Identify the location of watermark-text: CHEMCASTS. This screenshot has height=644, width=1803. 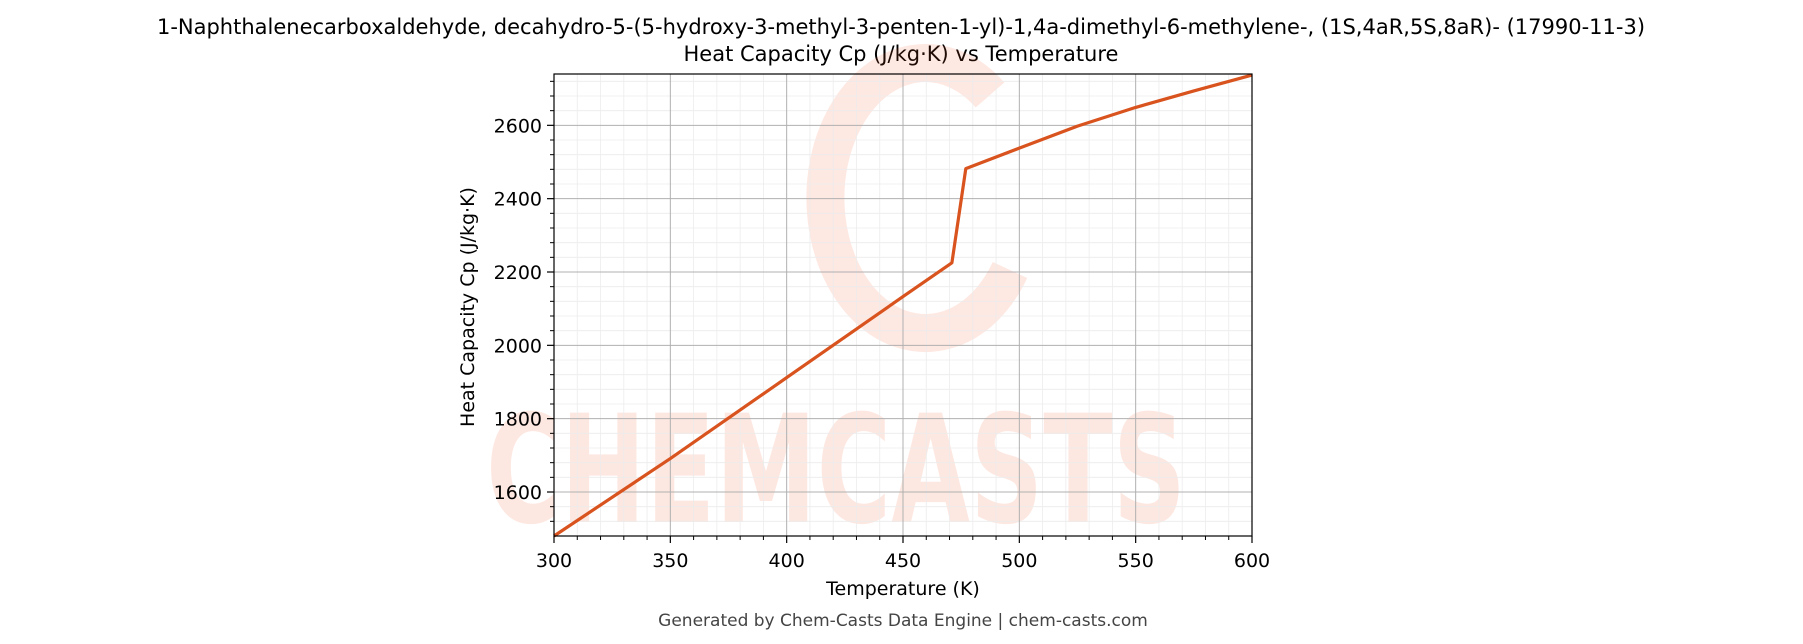
(836, 471).